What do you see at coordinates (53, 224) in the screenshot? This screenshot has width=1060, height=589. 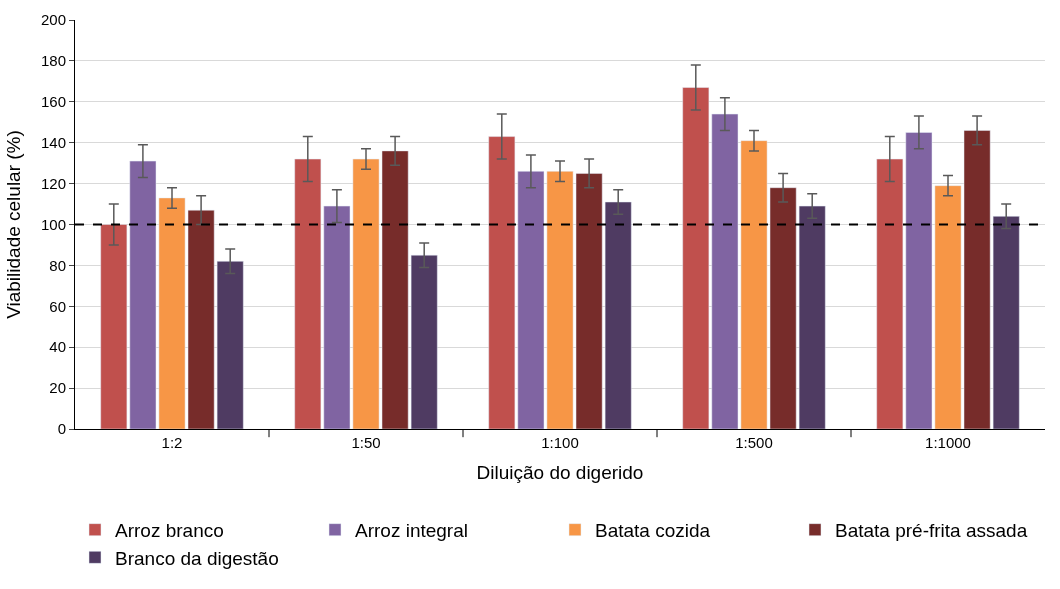 I see `y-tick-label: 100` at bounding box center [53, 224].